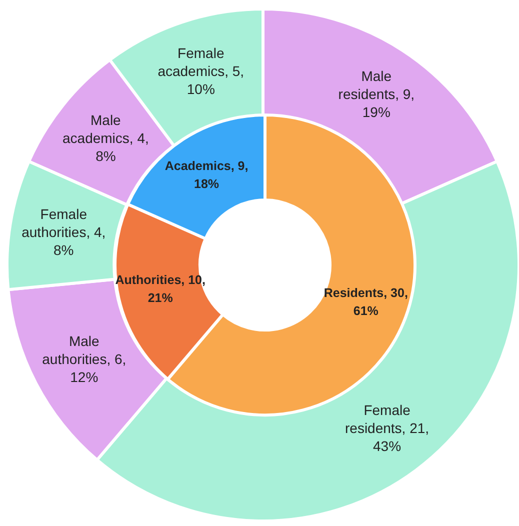  What do you see at coordinates (84, 359) in the screenshot?
I see `slice-label: Male authorities, 6, 12%` at bounding box center [84, 359].